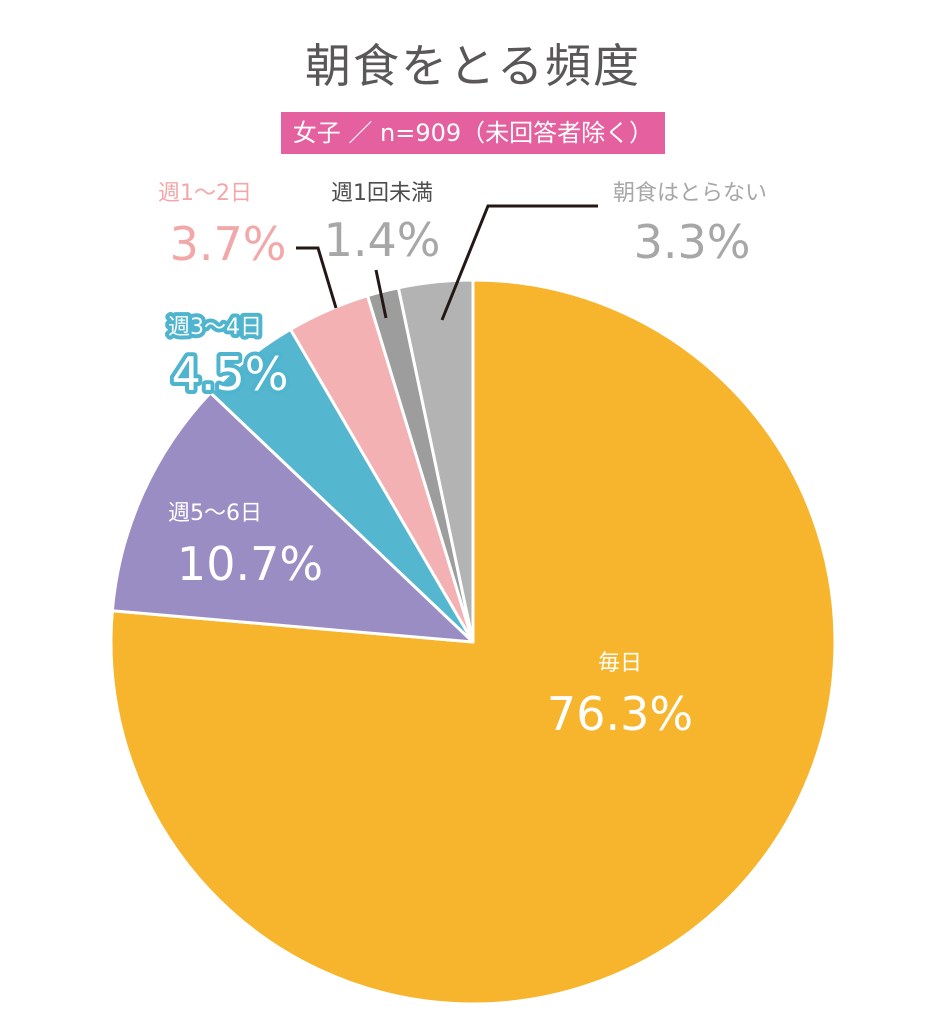 The image size is (946, 1024). I want to click on slice-label-3: 週1～2日, so click(205, 193).